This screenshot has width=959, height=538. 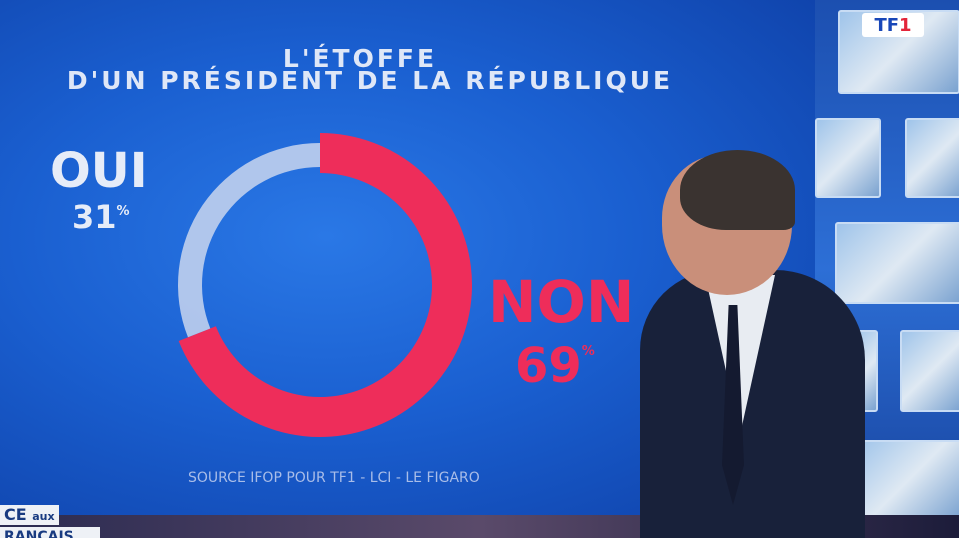 I want to click on tf1-logo: TF 1, so click(x=893, y=25).